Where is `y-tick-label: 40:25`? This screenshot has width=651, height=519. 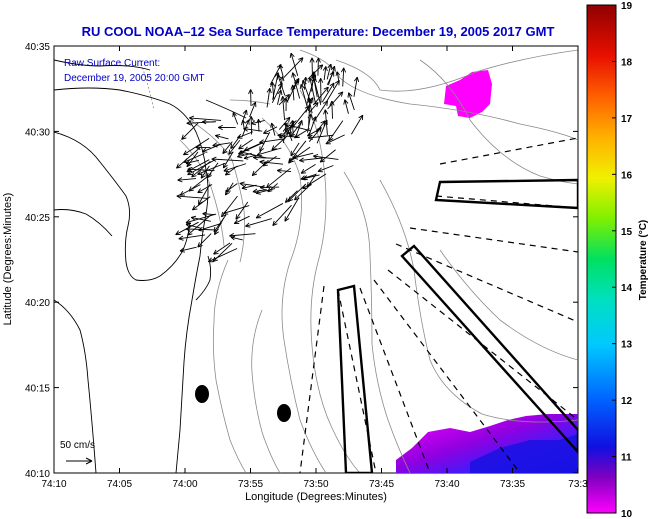
y-tick-label: 40:25 is located at coordinates (37, 218).